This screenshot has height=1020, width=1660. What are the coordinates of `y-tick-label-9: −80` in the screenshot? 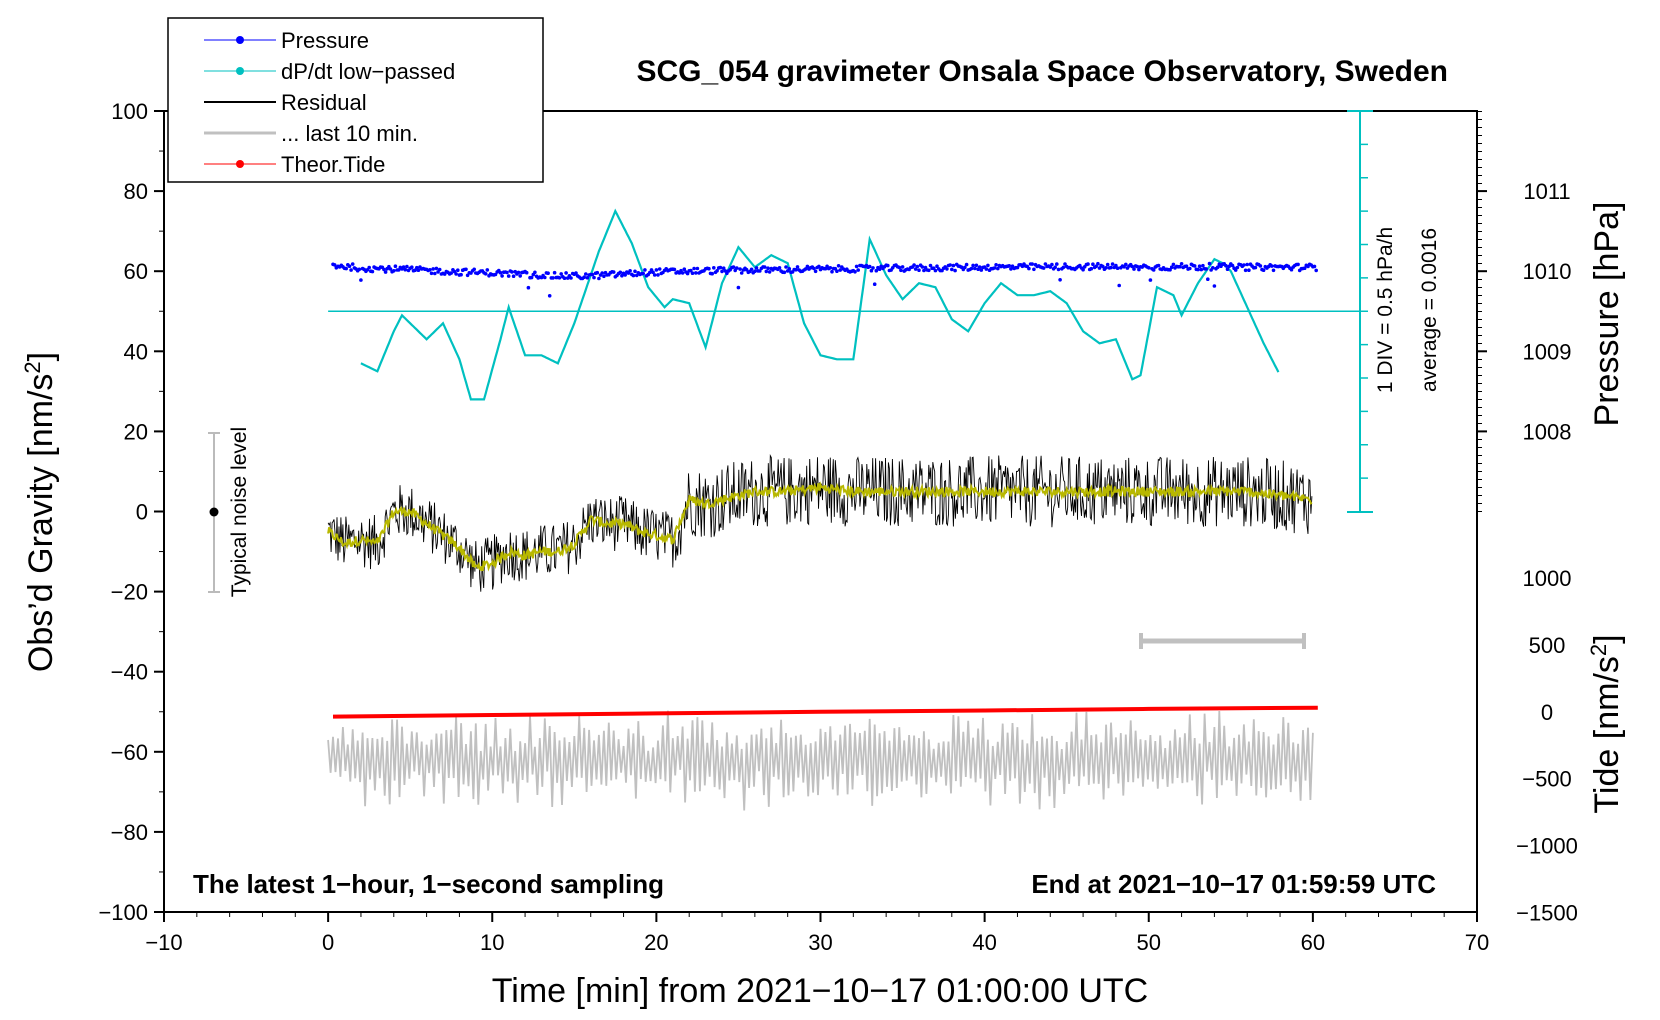 It's located at (129, 832).